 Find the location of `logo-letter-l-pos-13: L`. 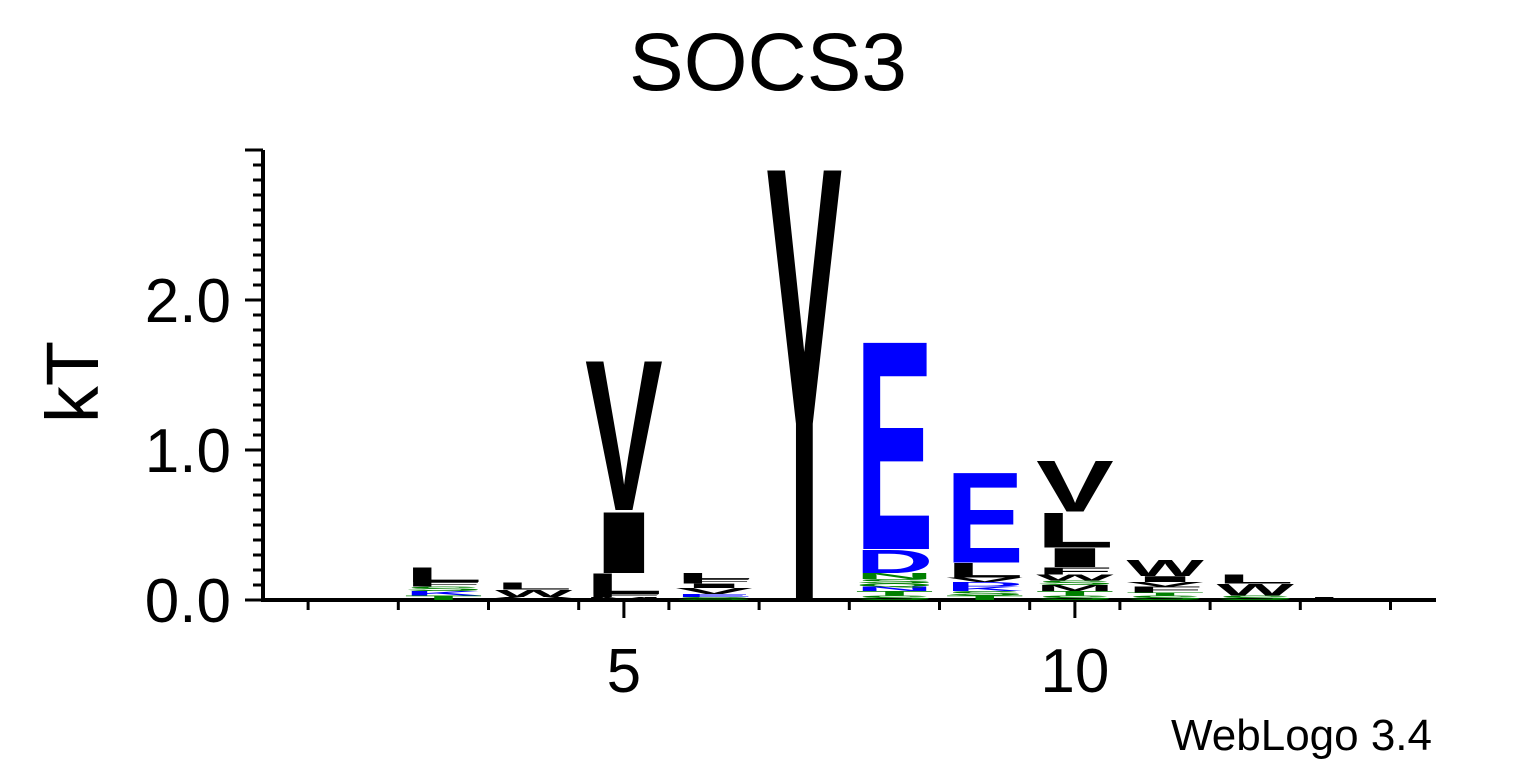

logo-letter-l-pos-13: L is located at coordinates (1346, 598).